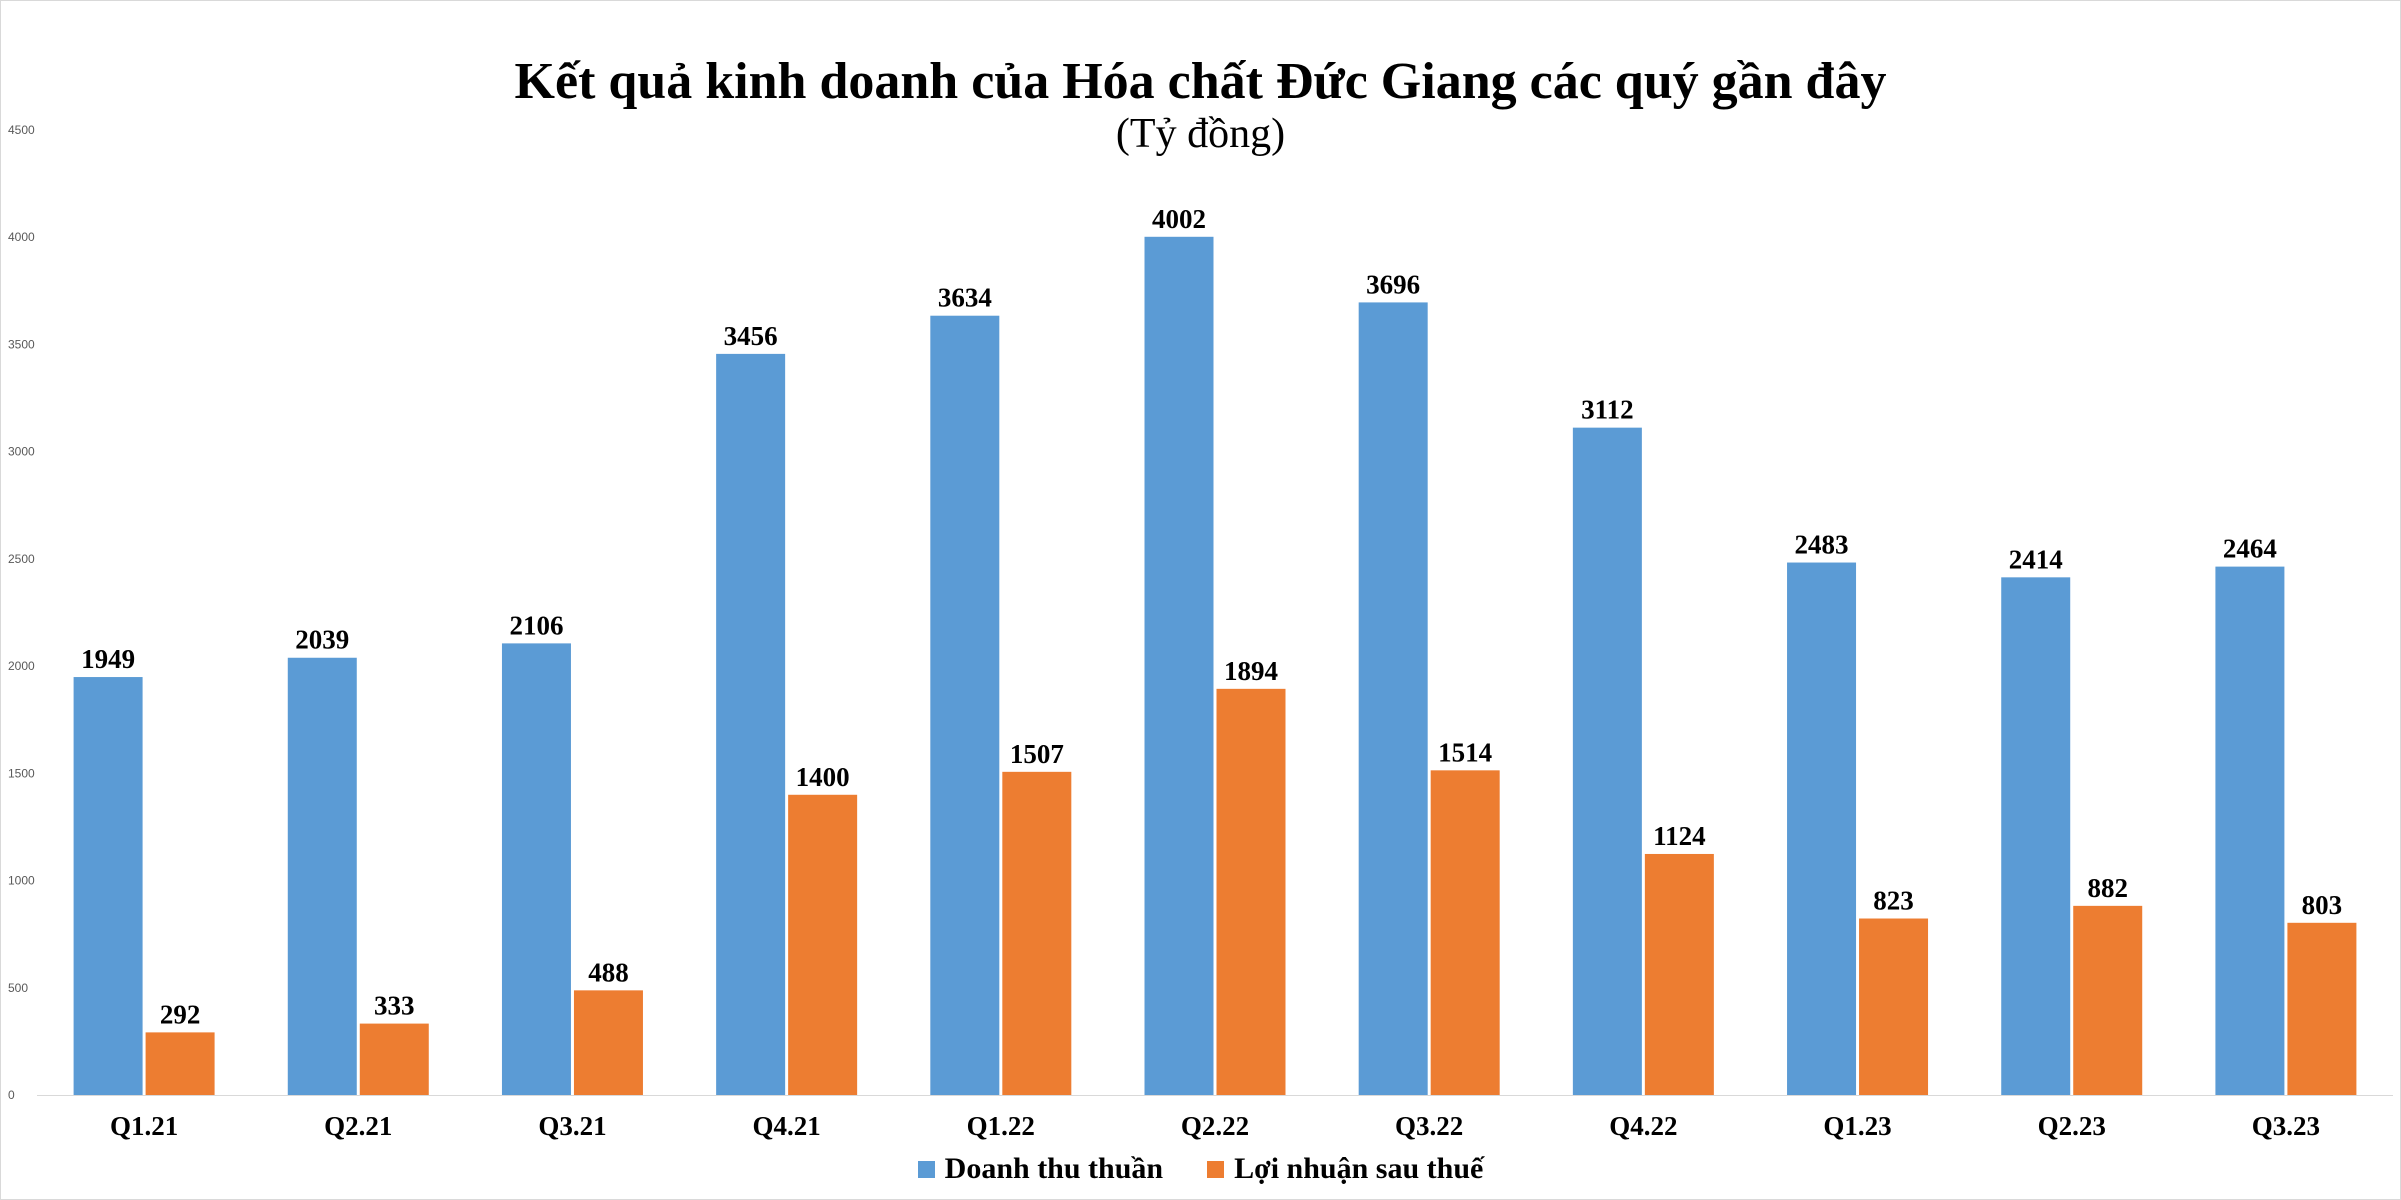 The image size is (2401, 1200). What do you see at coordinates (1179, 219) in the screenshot?
I see `data-label-revenue: 4002` at bounding box center [1179, 219].